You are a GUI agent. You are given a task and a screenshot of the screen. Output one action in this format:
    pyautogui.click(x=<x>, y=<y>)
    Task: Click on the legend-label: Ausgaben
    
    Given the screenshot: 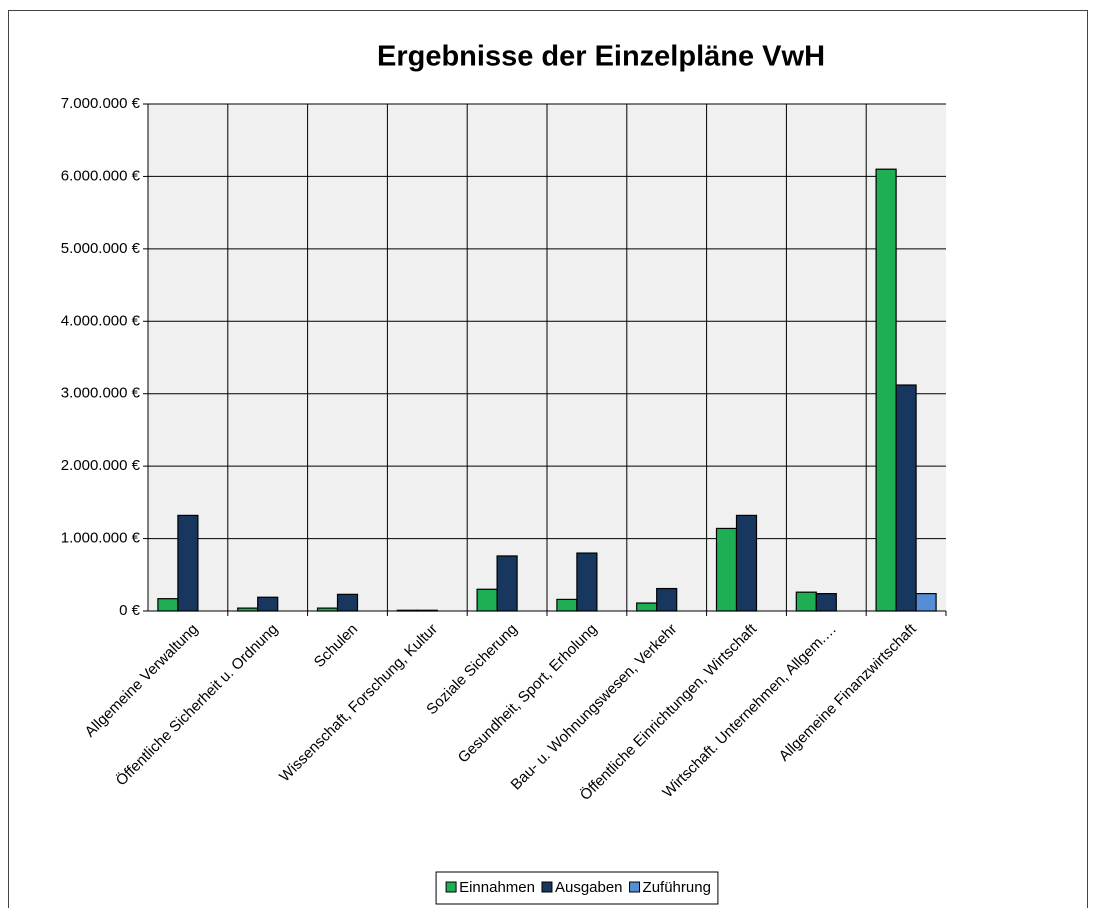 What is the action you would take?
    pyautogui.click(x=589, y=887)
    